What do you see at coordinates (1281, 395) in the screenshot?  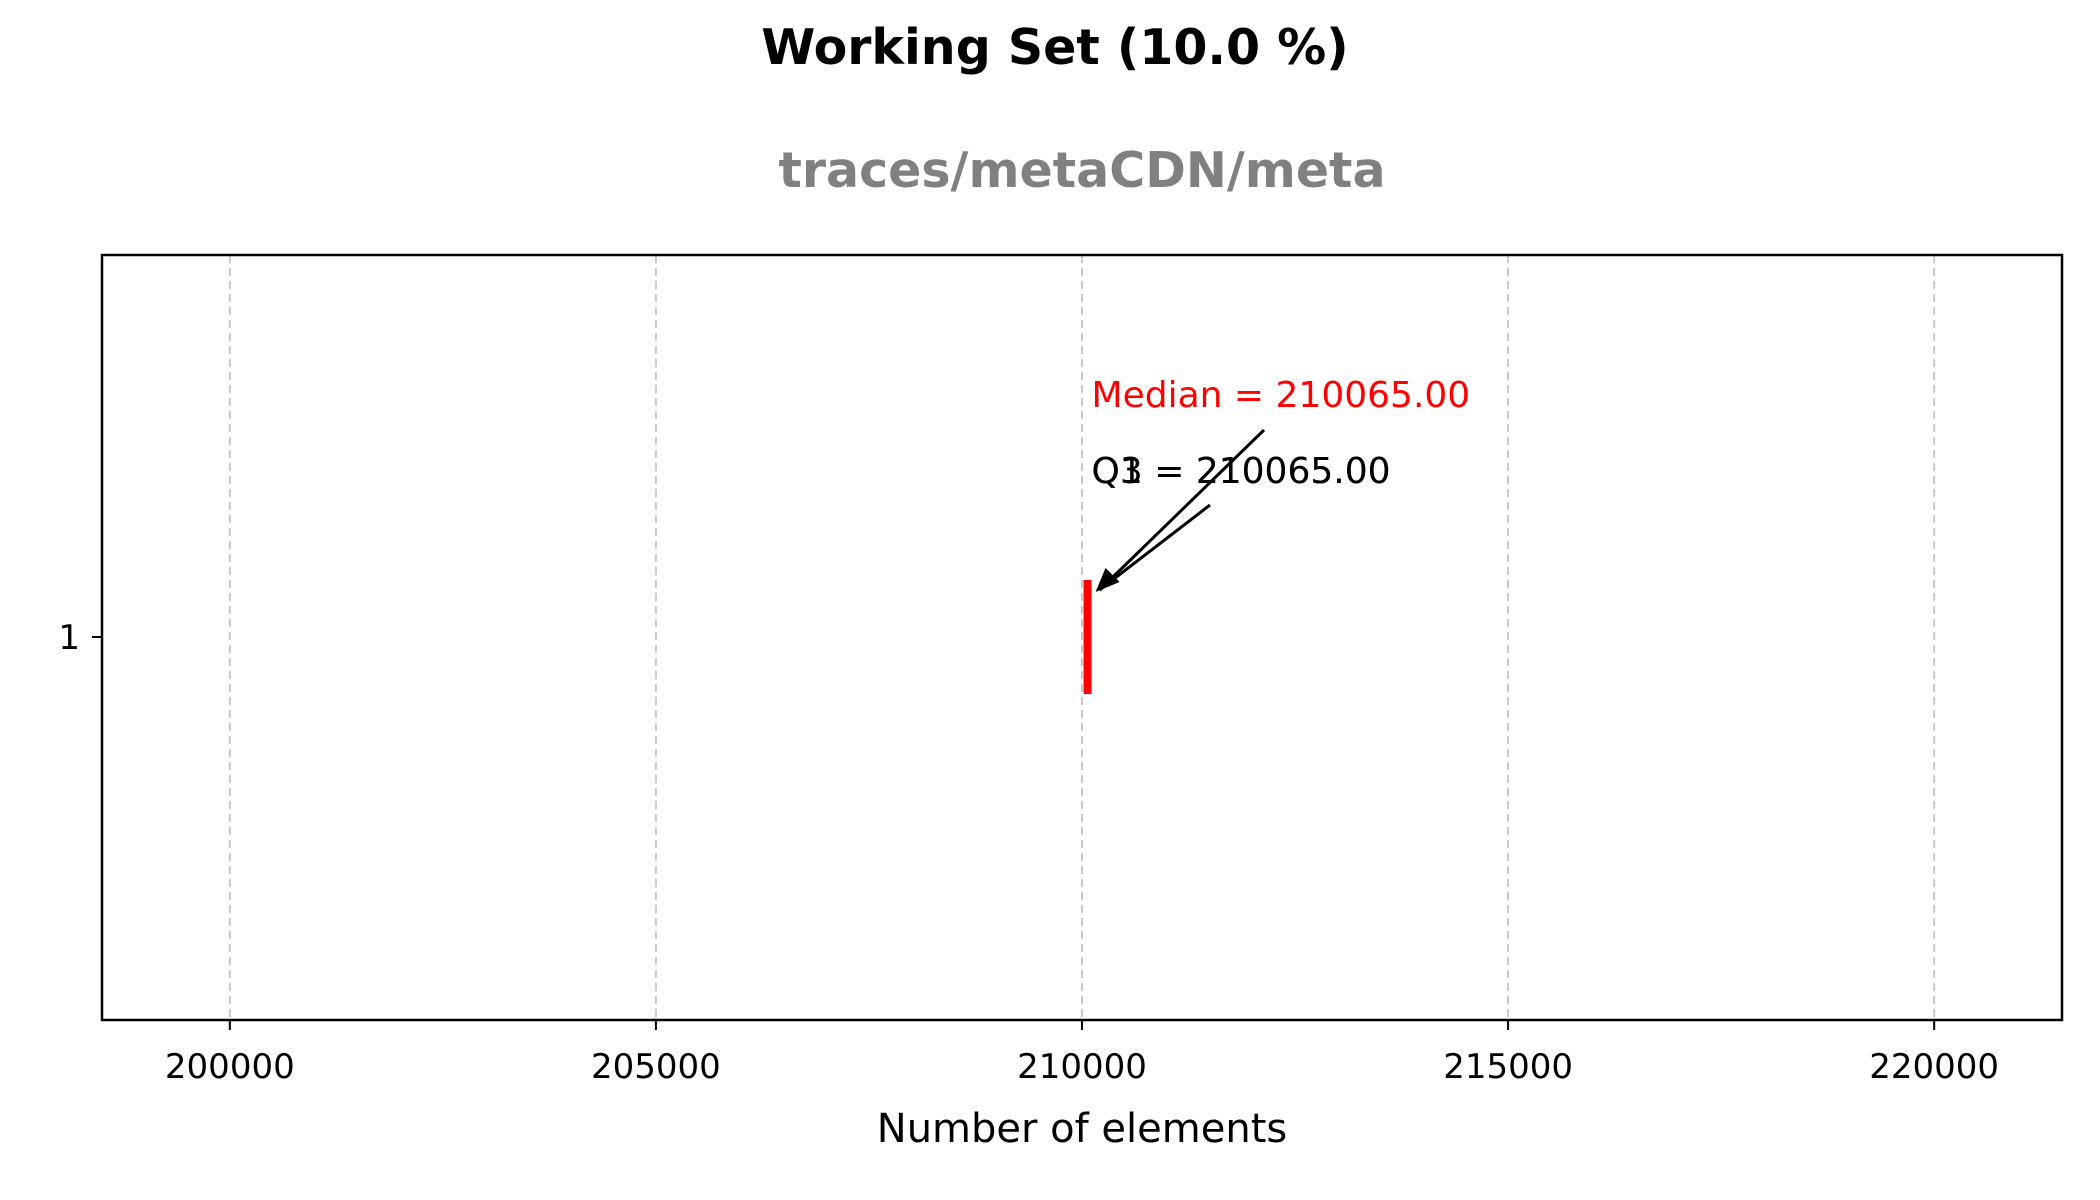 I see `median-annotation: Median = 210065.00` at bounding box center [1281, 395].